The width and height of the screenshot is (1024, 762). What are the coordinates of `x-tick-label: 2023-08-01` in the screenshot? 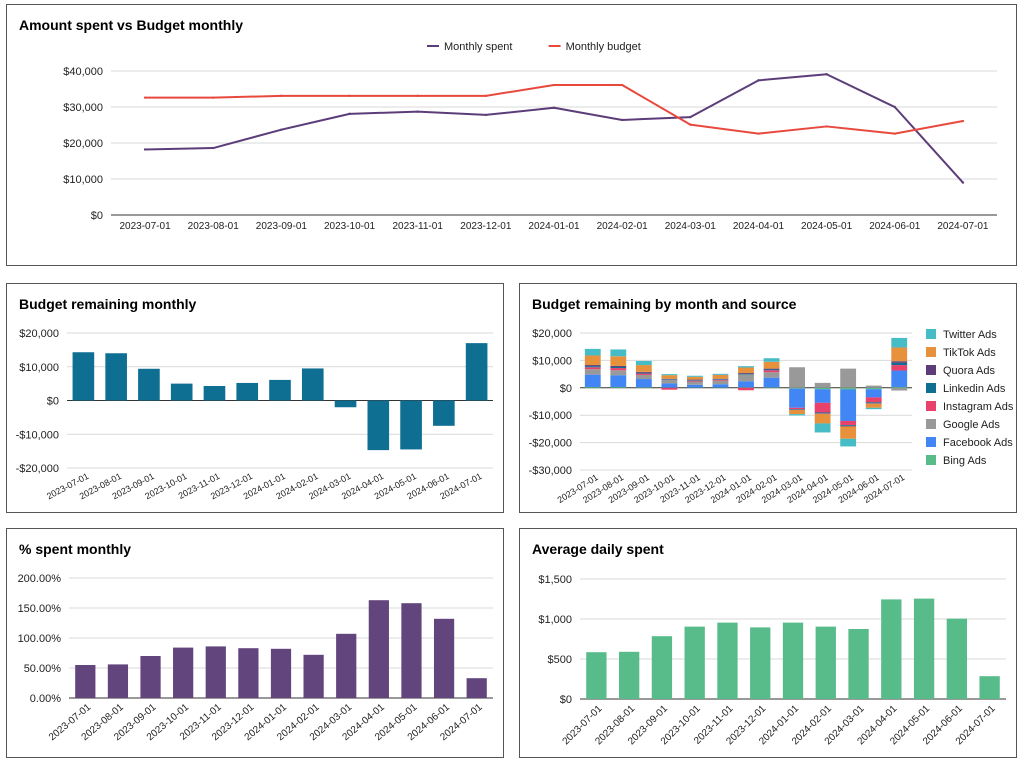 It's located at (214, 226).